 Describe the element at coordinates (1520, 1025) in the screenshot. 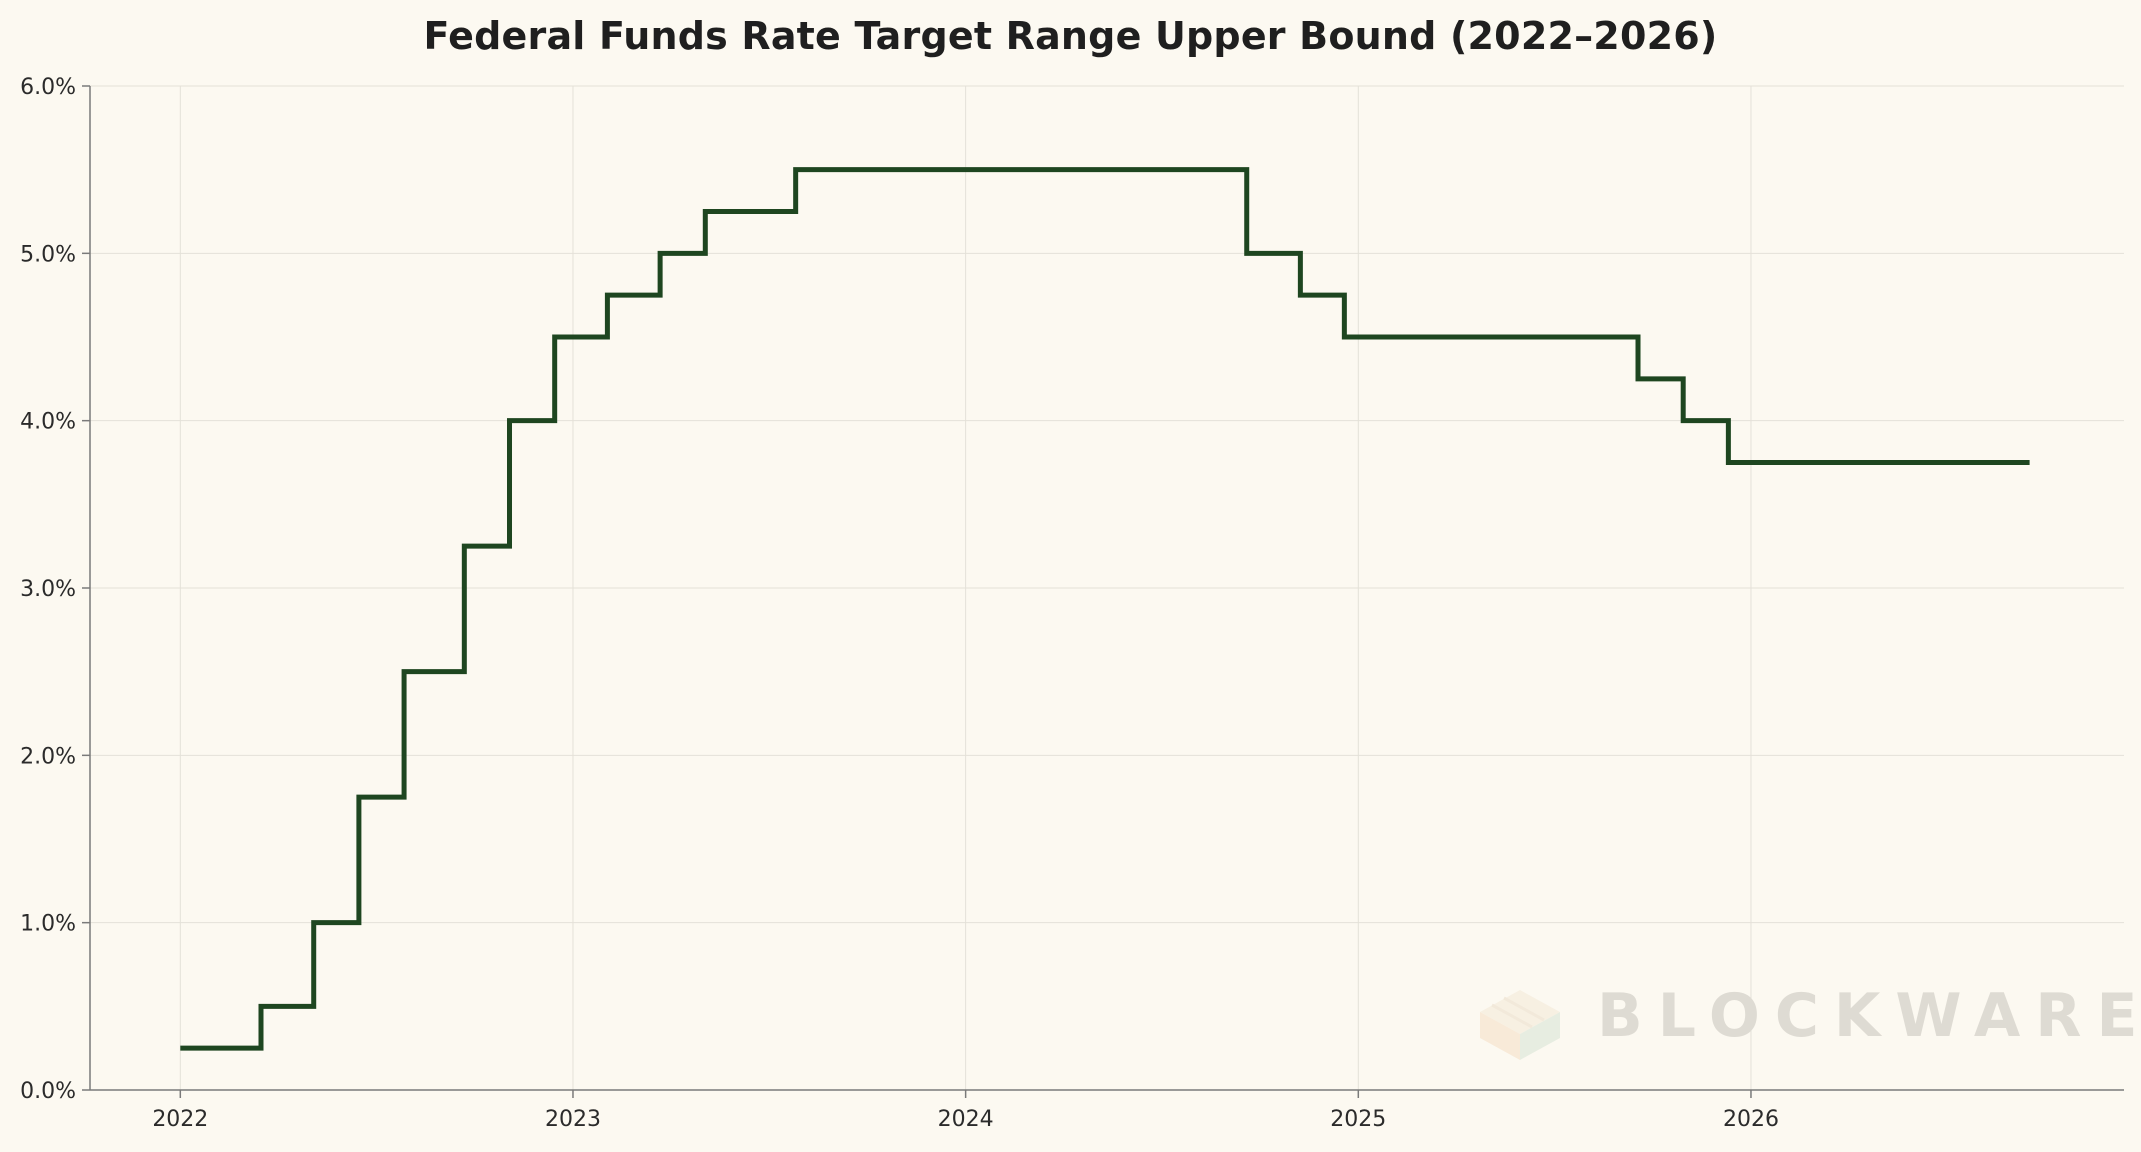

I see `cube-logo-icon` at that location.